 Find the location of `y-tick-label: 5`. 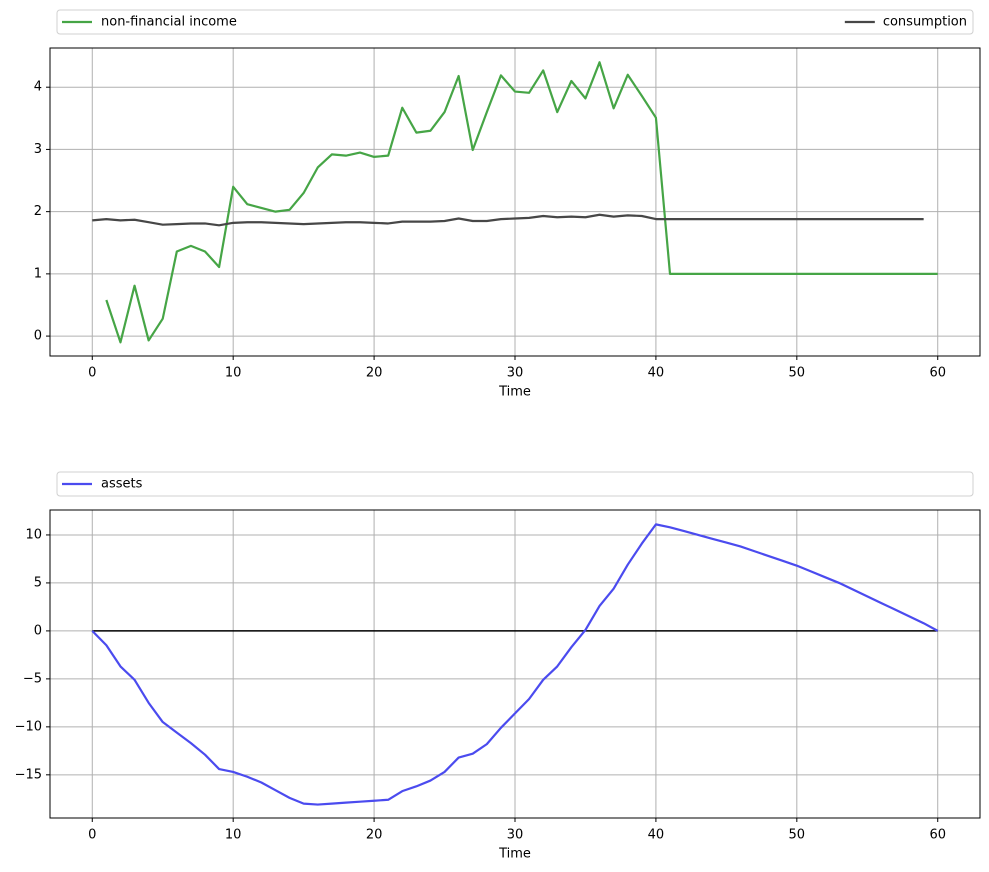

y-tick-label: 5 is located at coordinates (38, 582).